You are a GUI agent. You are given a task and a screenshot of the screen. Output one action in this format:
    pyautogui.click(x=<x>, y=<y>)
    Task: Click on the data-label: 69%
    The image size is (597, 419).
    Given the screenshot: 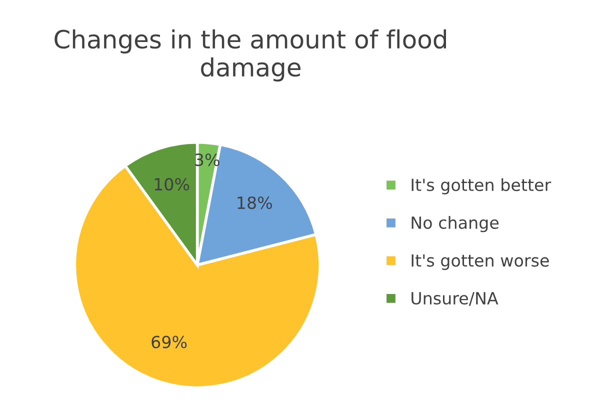 What is the action you would take?
    pyautogui.click(x=169, y=342)
    